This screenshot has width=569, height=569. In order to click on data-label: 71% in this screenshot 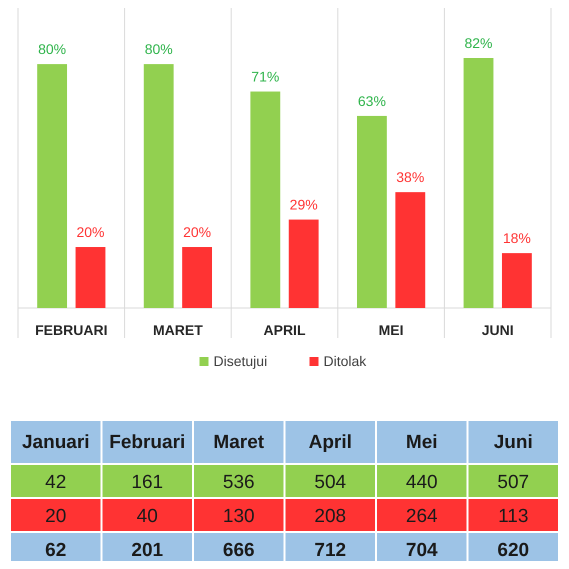, I will do `click(265, 76)`.